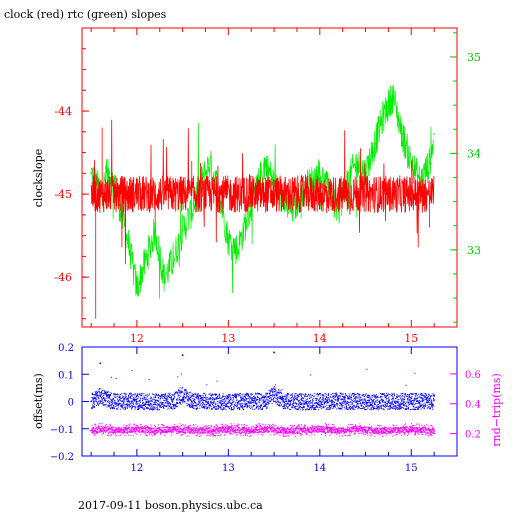  Describe the element at coordinates (263, 389) in the screenshot. I see `offset-scatter-cloud` at that location.